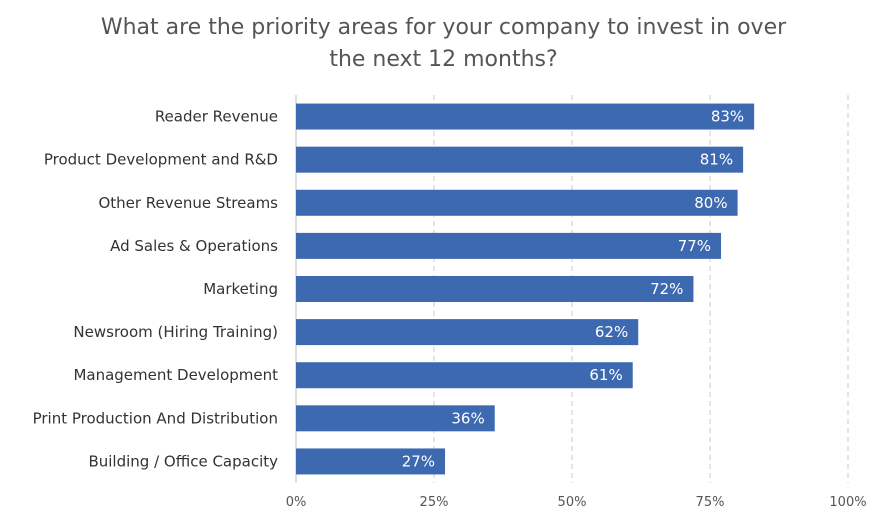 Image resolution: width=887 pixels, height=525 pixels. I want to click on data-label-3: 77%, so click(694, 246).